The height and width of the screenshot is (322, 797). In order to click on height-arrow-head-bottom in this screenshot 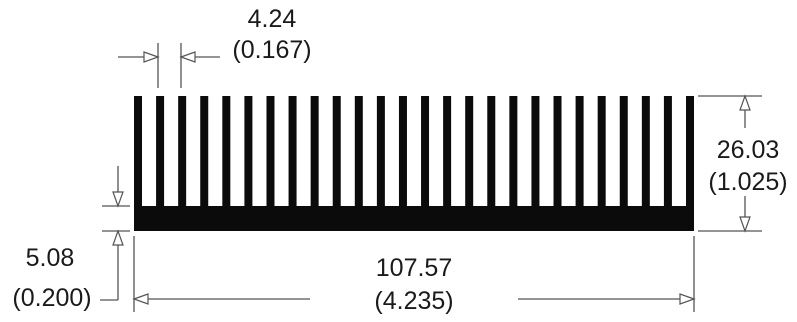, I will do `click(745, 224)`.